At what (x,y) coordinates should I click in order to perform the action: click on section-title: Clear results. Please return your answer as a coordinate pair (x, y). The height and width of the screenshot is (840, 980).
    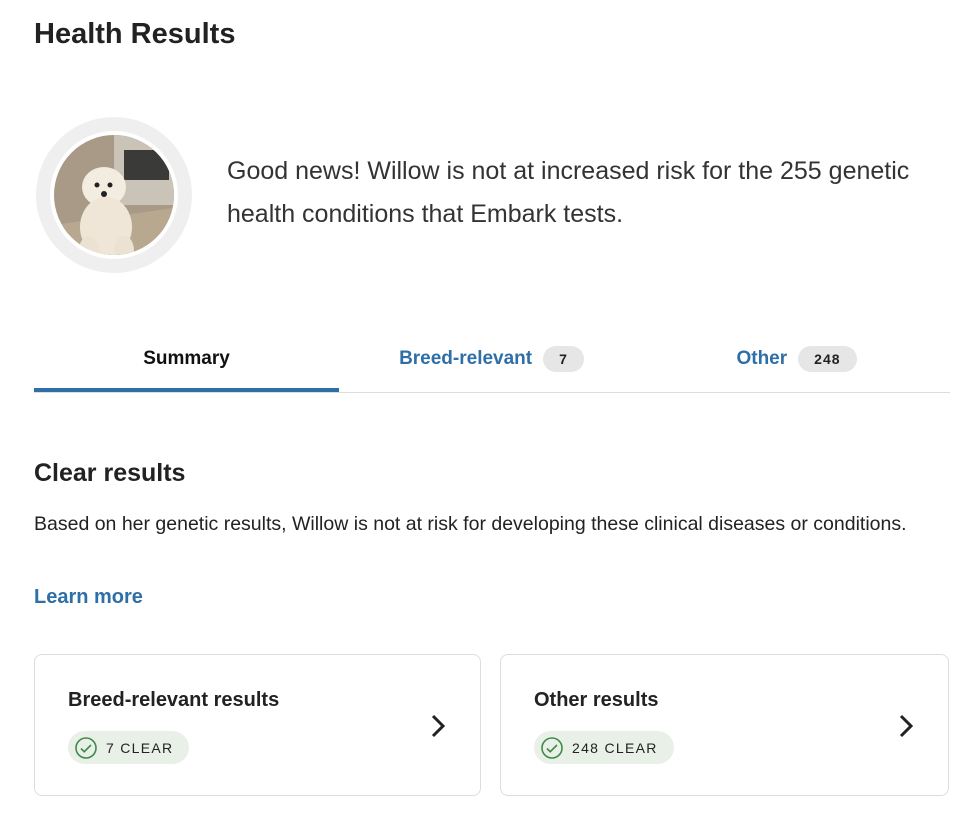
    Looking at the image, I should click on (110, 473).